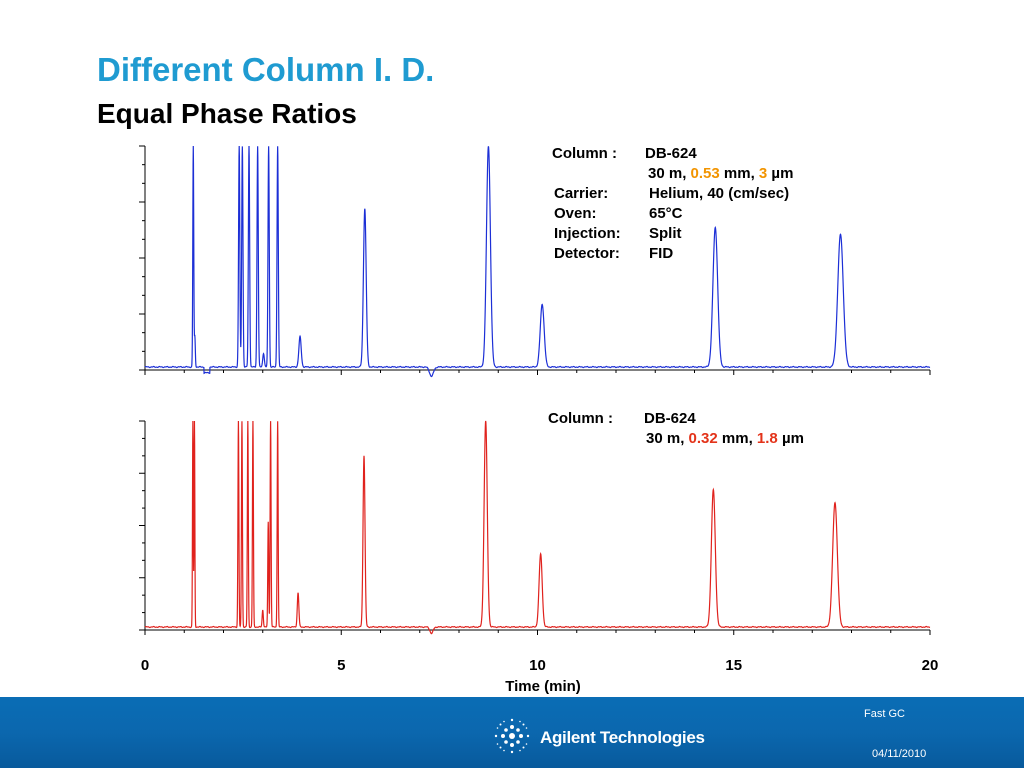 Image resolution: width=1024 pixels, height=768 pixels. Describe the element at coordinates (581, 193) in the screenshot. I see `carrier-label: Carrier:` at that location.